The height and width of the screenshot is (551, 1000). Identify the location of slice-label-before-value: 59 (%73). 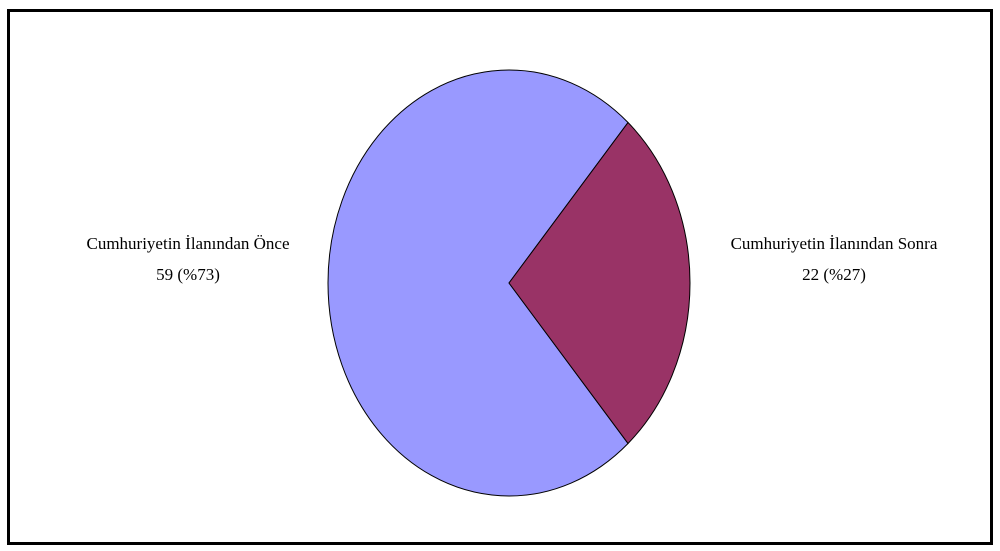
(188, 274).